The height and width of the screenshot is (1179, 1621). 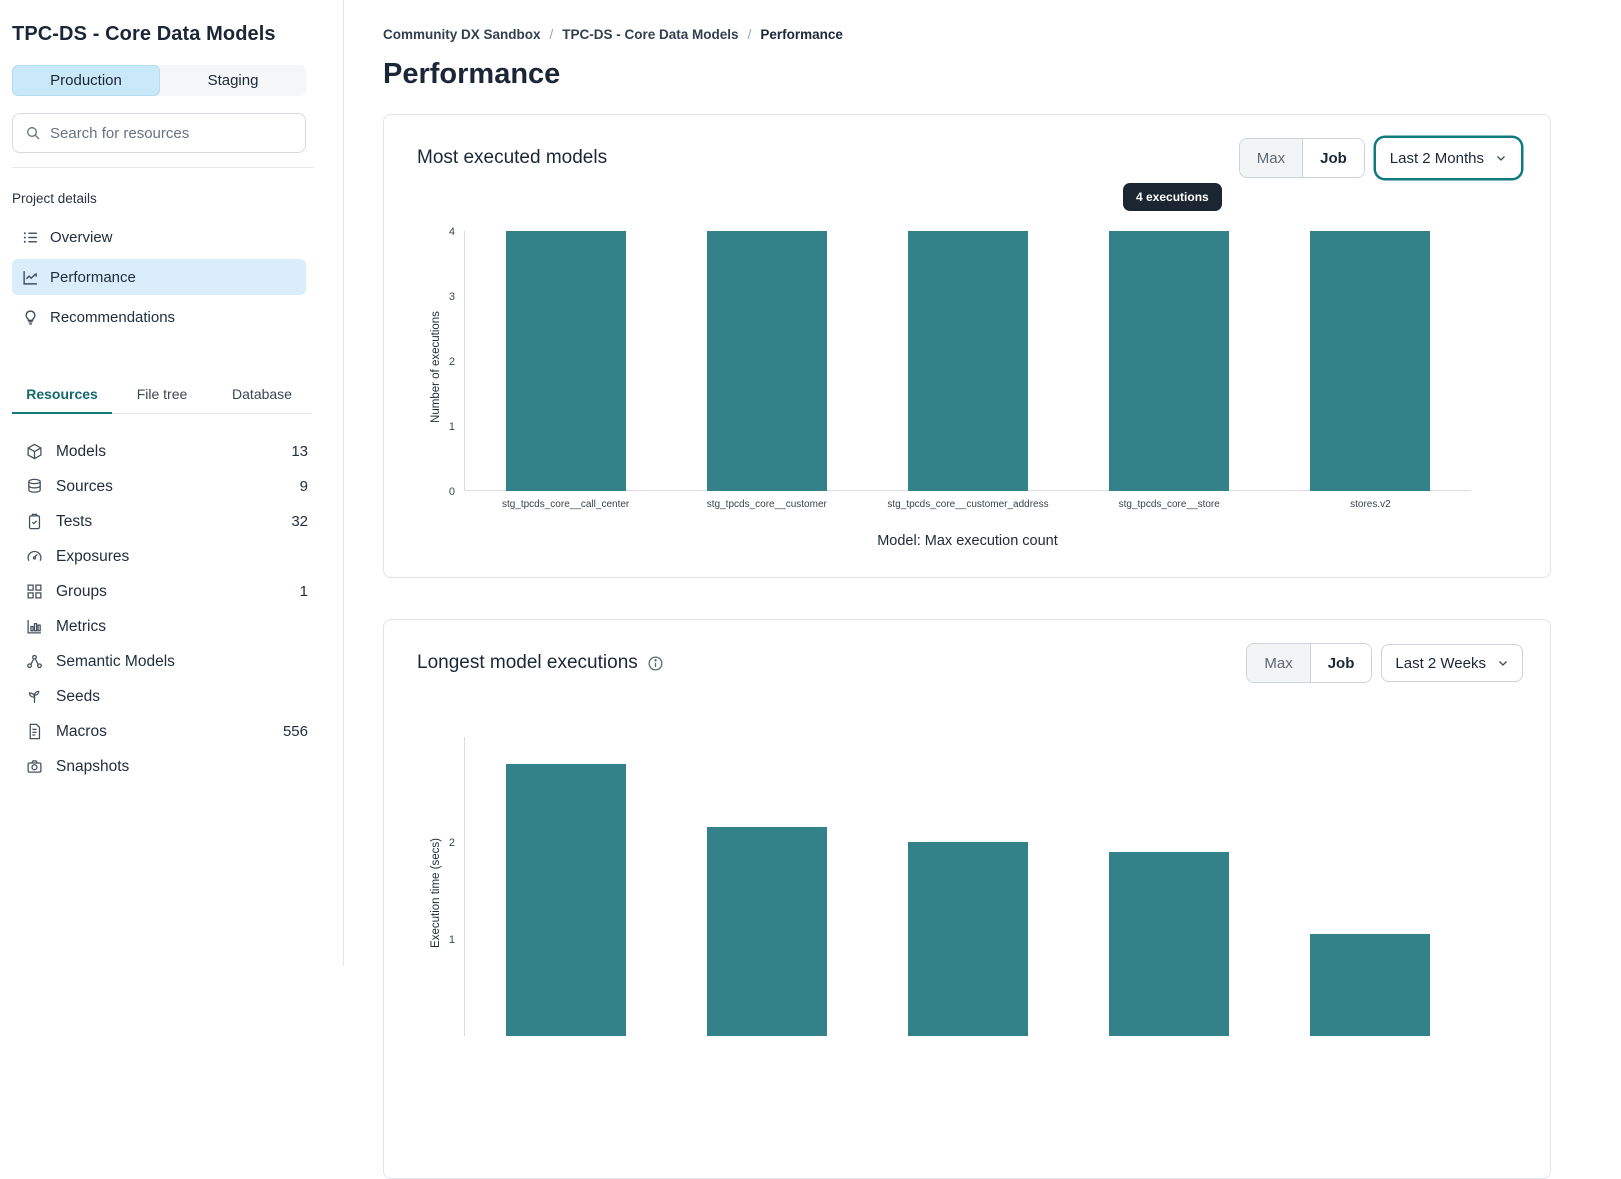 What do you see at coordinates (159, 277) in the screenshot?
I see `sidebar-item-performance: Performance` at bounding box center [159, 277].